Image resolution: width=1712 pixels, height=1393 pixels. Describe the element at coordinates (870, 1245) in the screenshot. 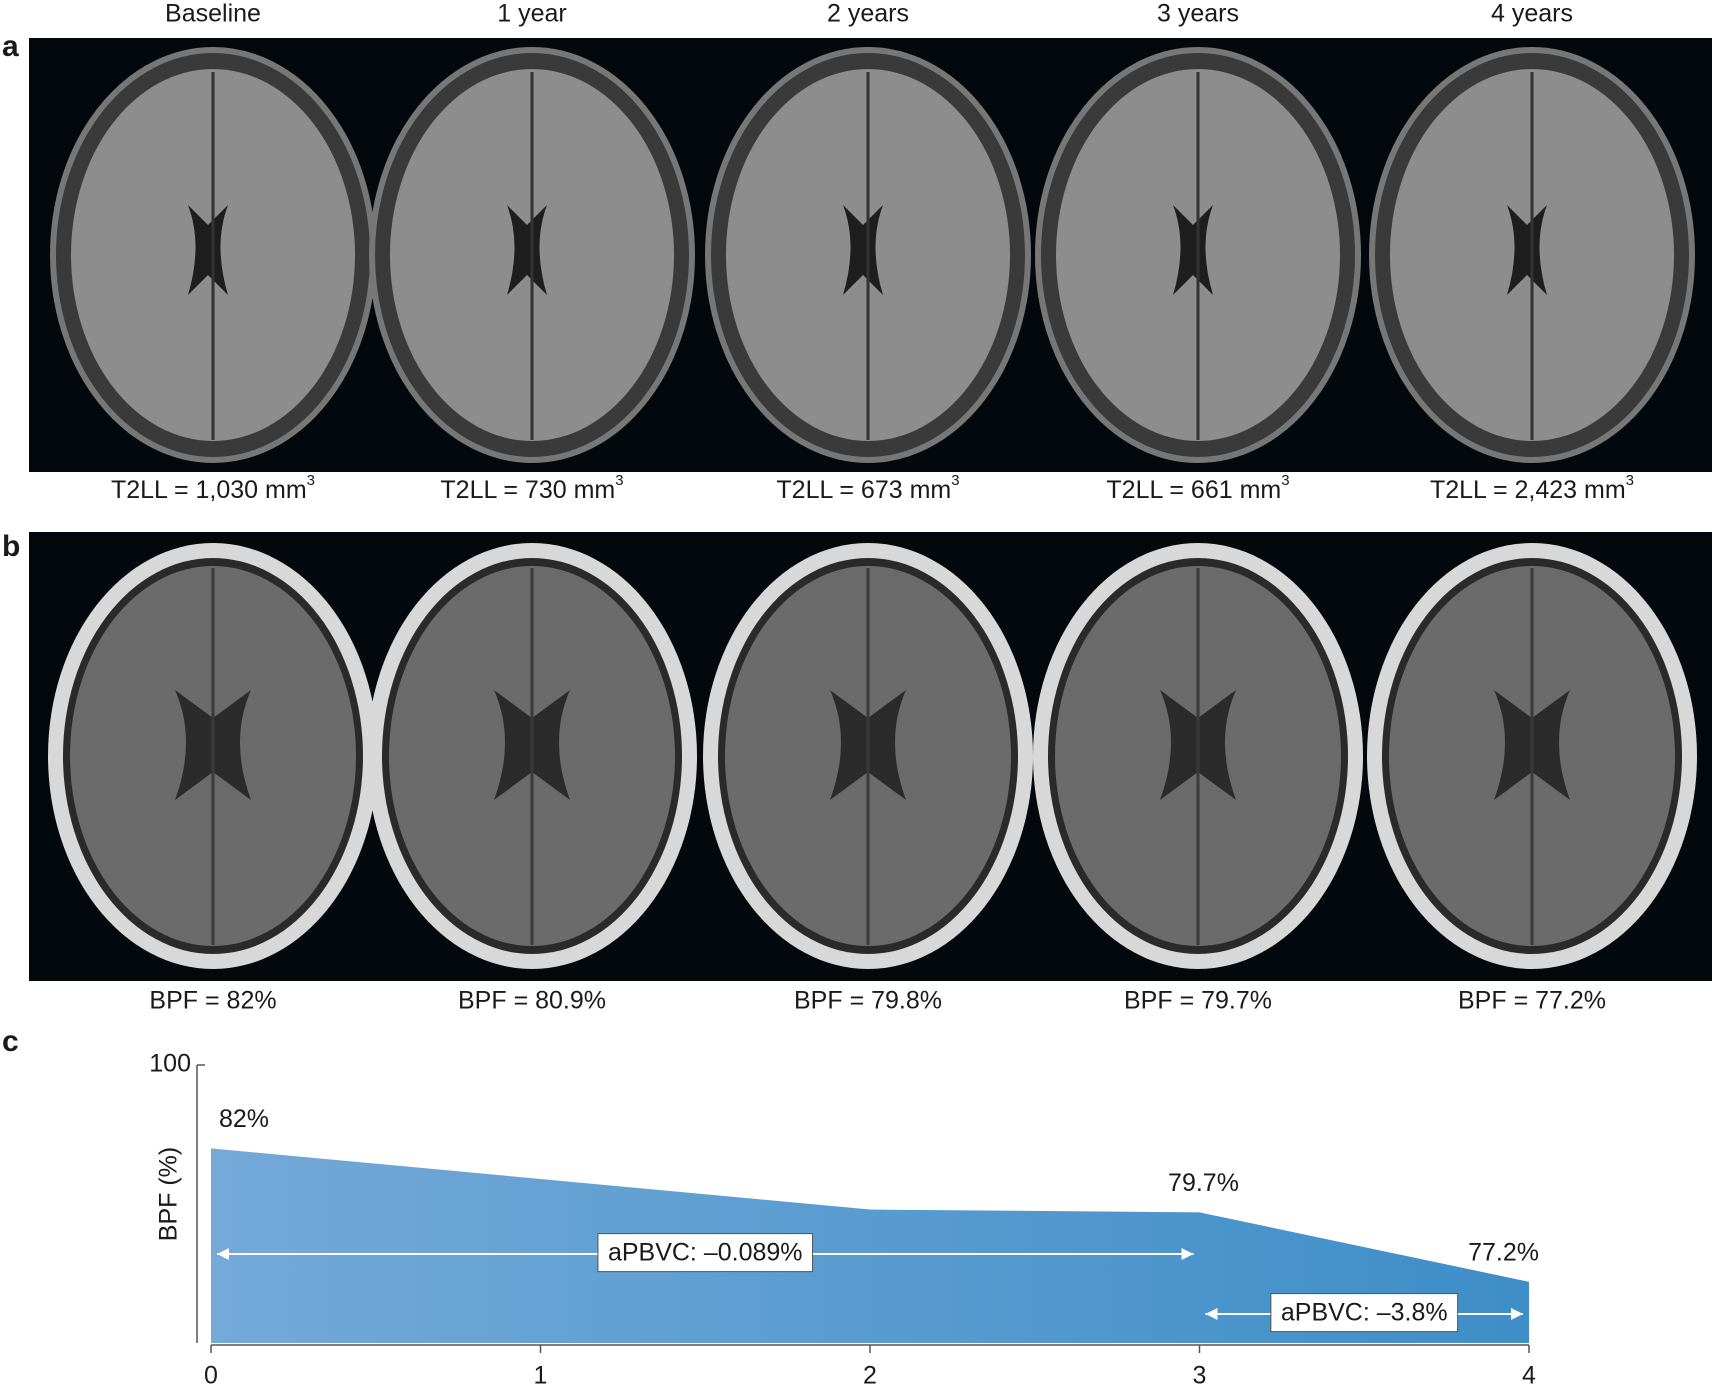

I see `area` at that location.